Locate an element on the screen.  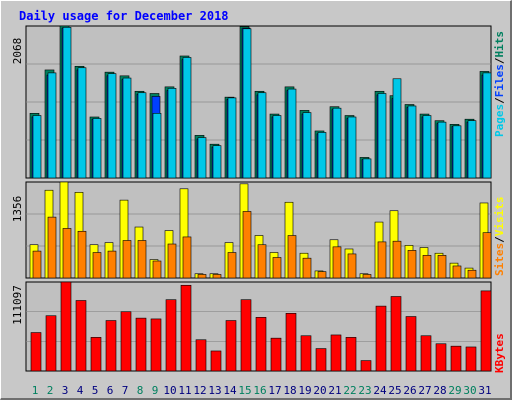
x-tick-label: 31 is located at coordinates (484, 390).